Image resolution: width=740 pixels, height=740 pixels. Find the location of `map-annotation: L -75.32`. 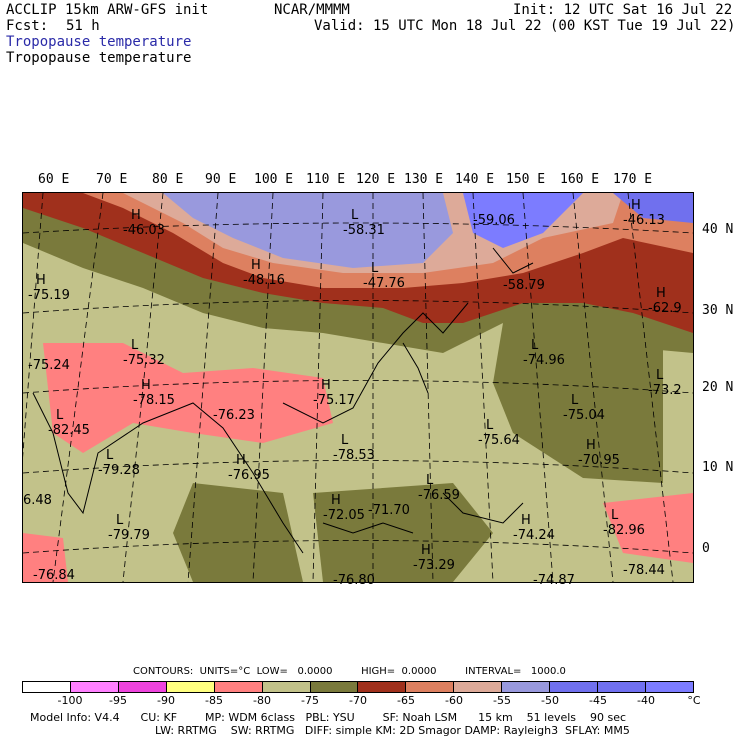

map-annotation: L -75.32 is located at coordinates (144, 353).